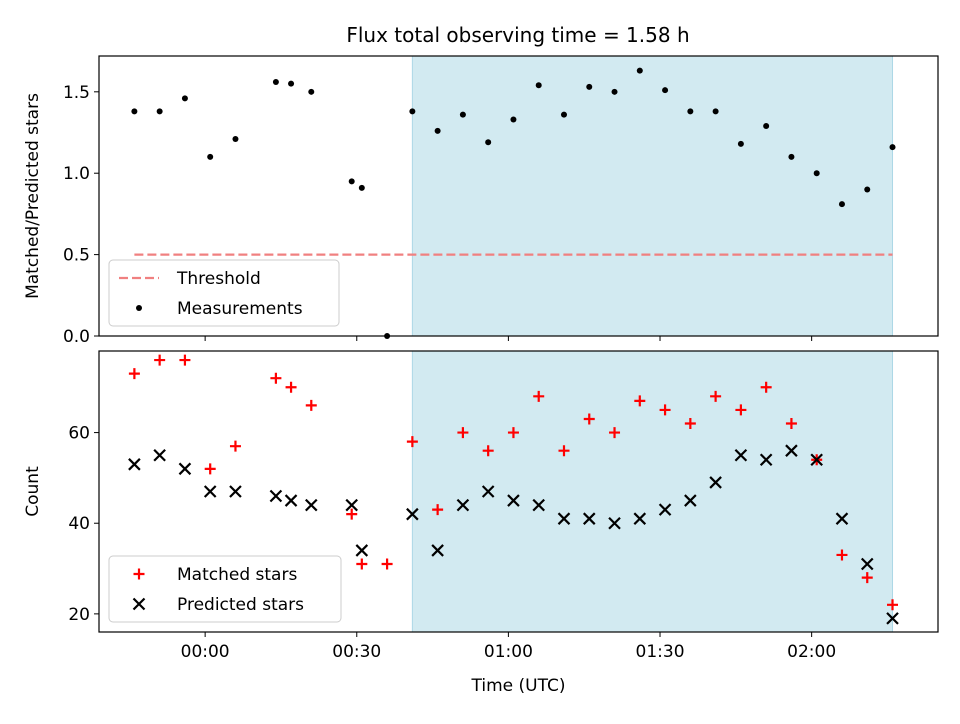  What do you see at coordinates (139, 308) in the screenshot?
I see `legend-measurement-swatch` at bounding box center [139, 308].